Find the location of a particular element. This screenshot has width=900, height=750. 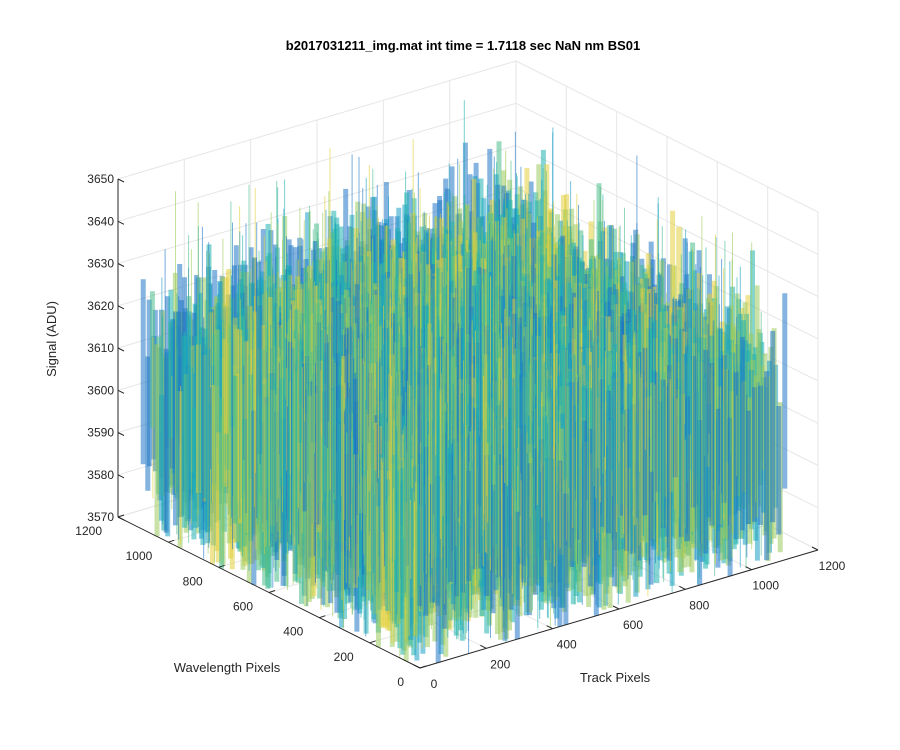

x-tick-label: 400 is located at coordinates (567, 645).